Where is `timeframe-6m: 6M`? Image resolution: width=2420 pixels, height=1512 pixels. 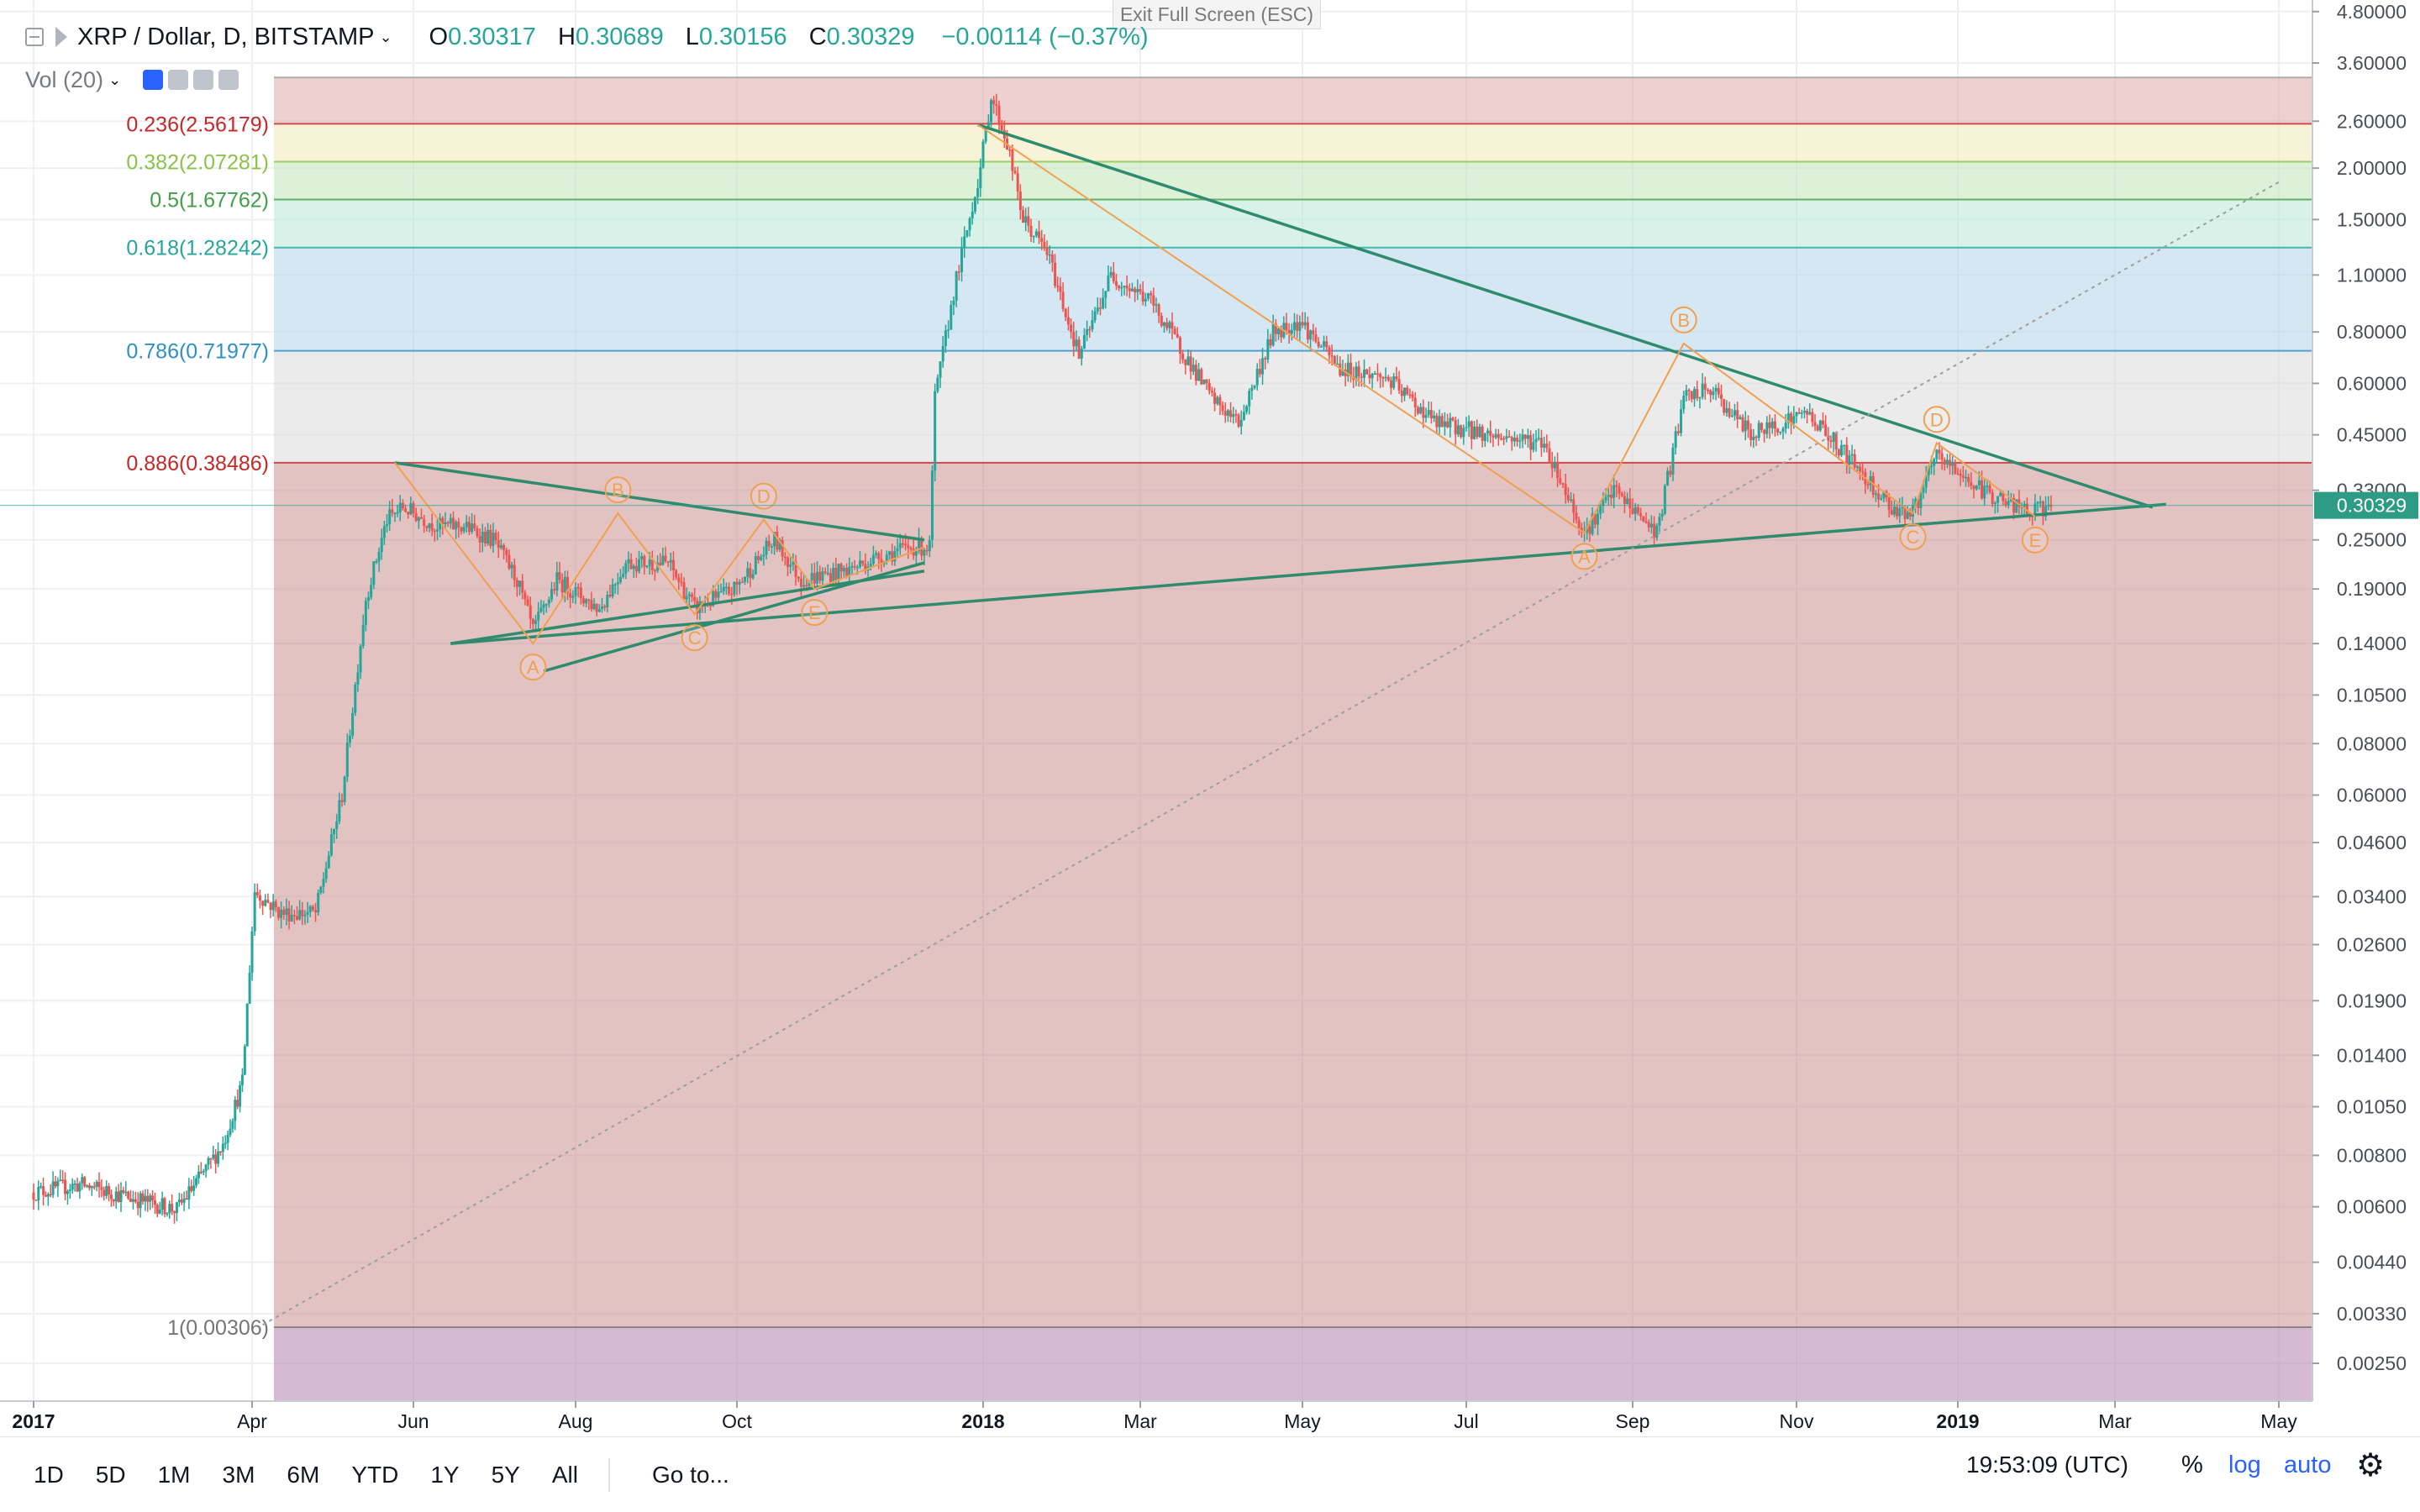 timeframe-6m: 6M is located at coordinates (303, 1474).